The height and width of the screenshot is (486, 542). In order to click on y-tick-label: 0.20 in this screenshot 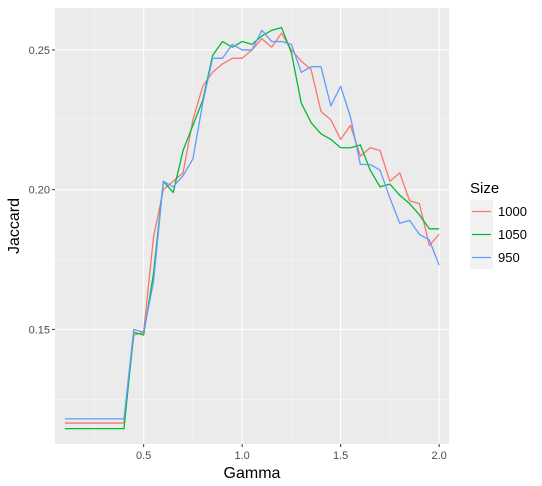, I will do `click(39, 191)`.